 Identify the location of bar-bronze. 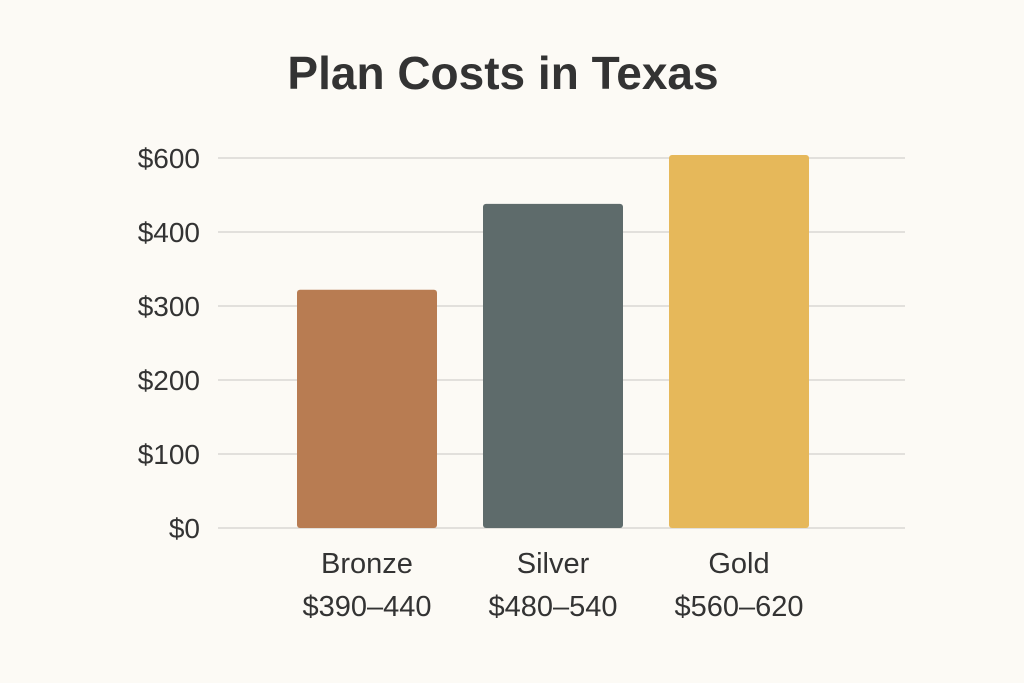
(367, 408).